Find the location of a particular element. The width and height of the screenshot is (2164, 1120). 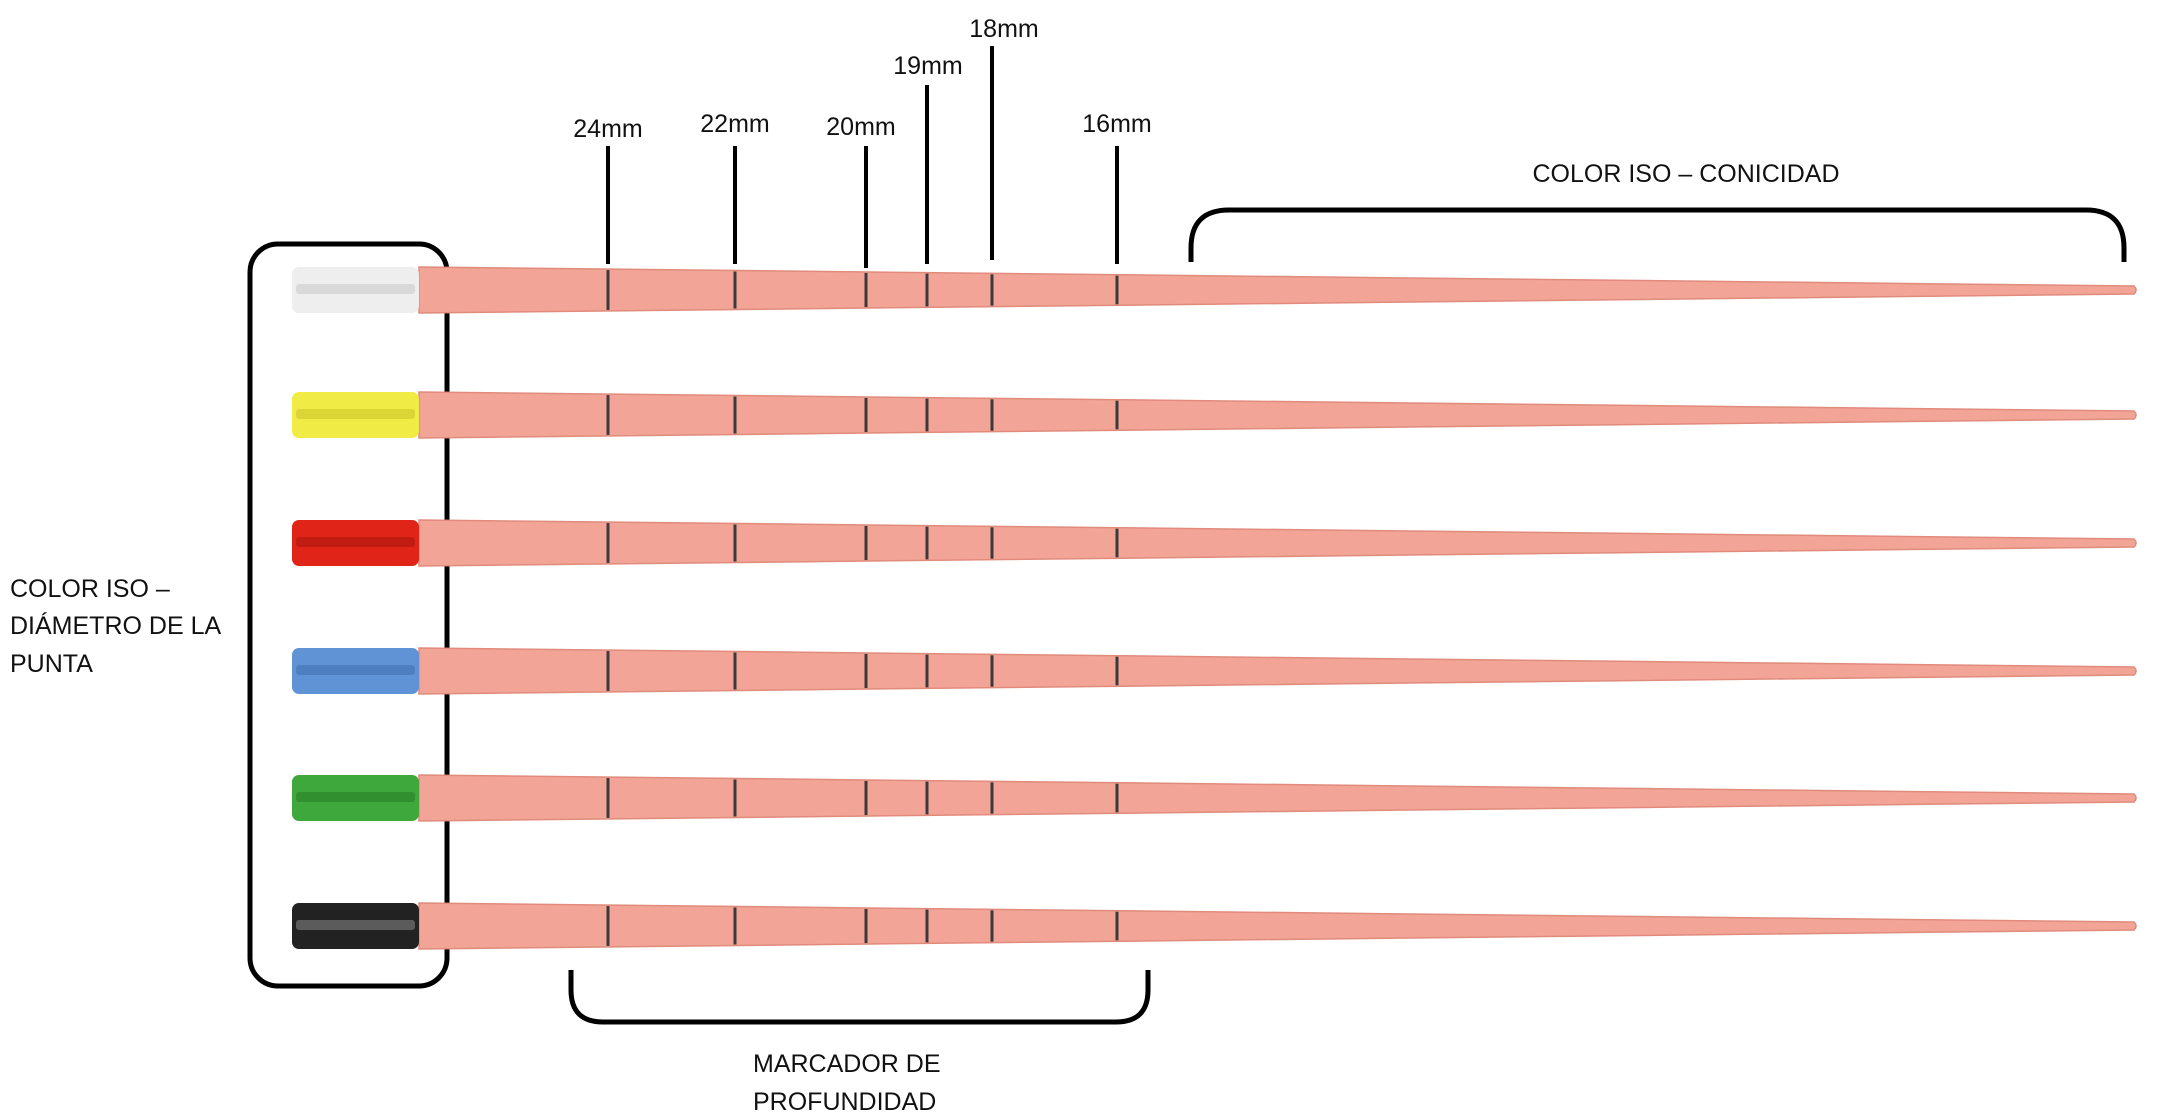

tip-color-label-line2: DIÁMETRO DE LA is located at coordinates (115, 625).